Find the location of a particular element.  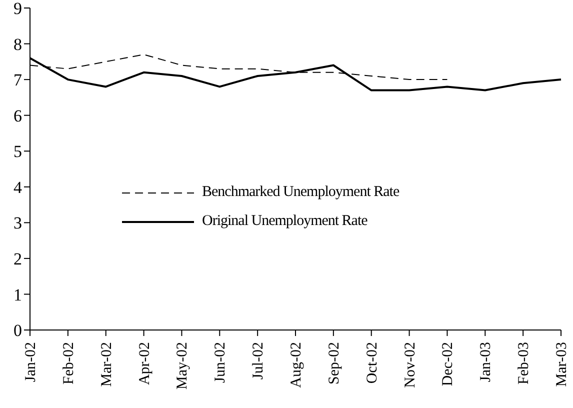

y-tick-label: 8 is located at coordinates (18, 44).